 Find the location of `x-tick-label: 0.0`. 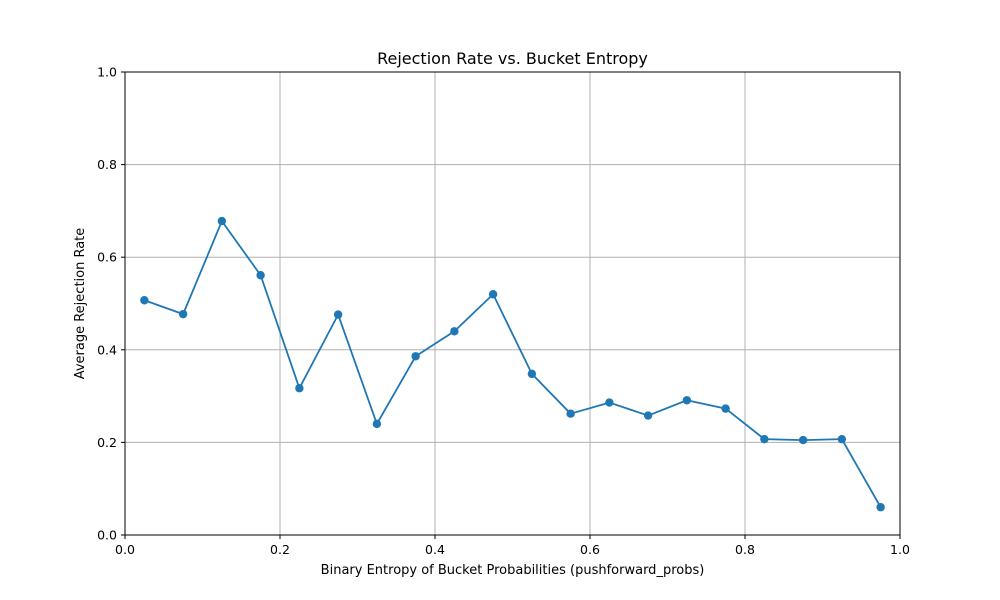

x-tick-label: 0.0 is located at coordinates (125, 549).